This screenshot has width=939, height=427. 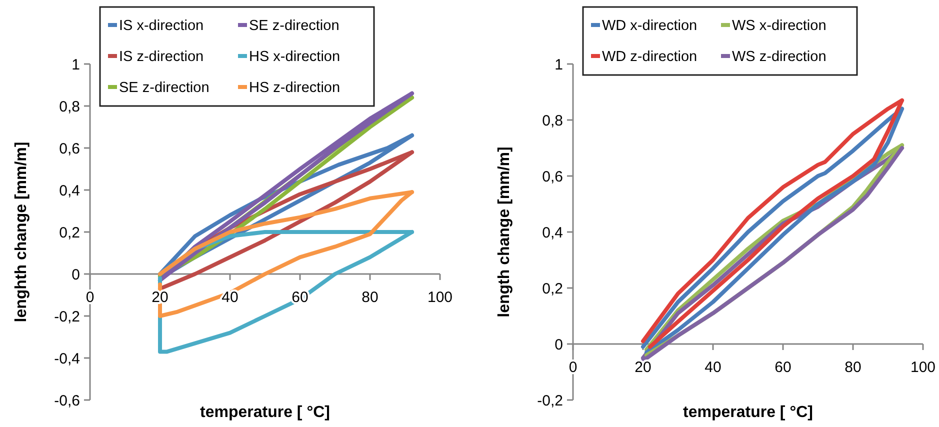 What do you see at coordinates (650, 57) in the screenshot?
I see `legend-label: WD z-direction` at bounding box center [650, 57].